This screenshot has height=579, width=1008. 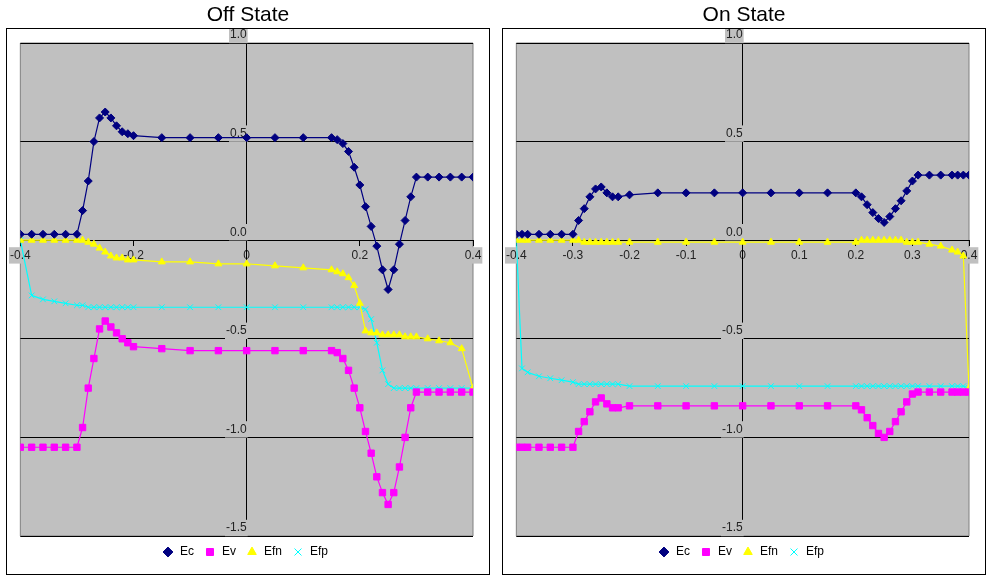 I want to click on x-tick-label: -0.1, so click(x=686, y=254).